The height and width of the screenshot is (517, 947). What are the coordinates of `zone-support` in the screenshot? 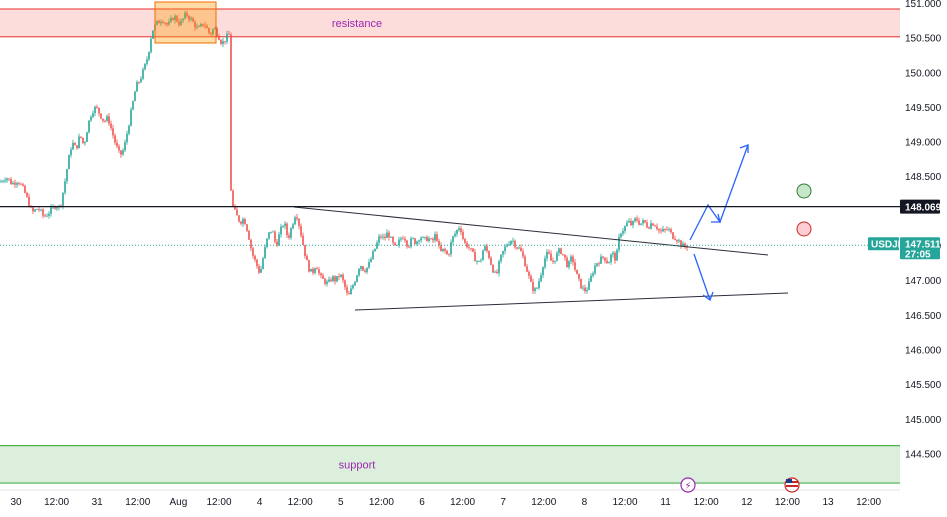 It's located at (450, 464).